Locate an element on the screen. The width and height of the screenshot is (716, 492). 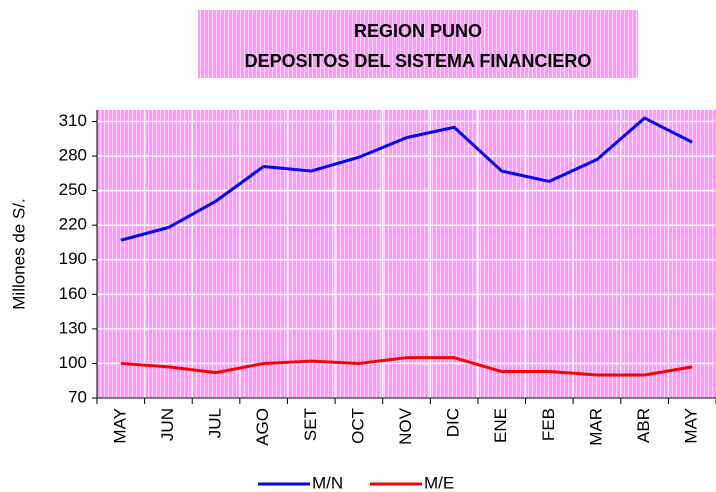
y-tick-label: 280 is located at coordinates (73, 155).